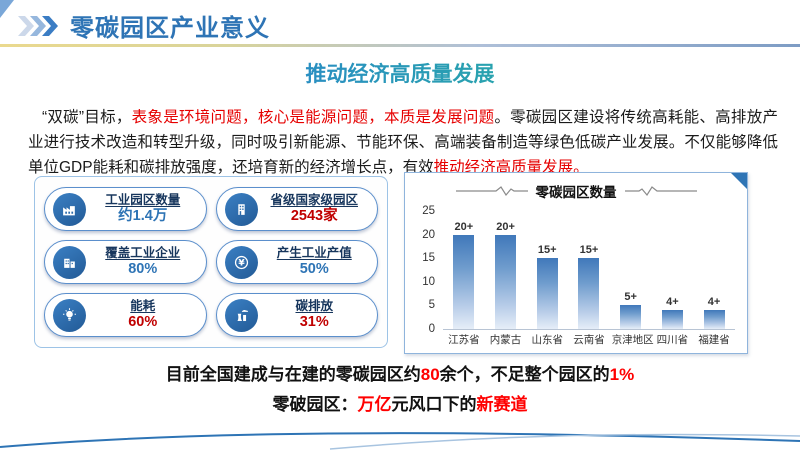 This screenshot has height=450, width=800. I want to click on chart-title: 零碳园区数量, so click(576, 192).